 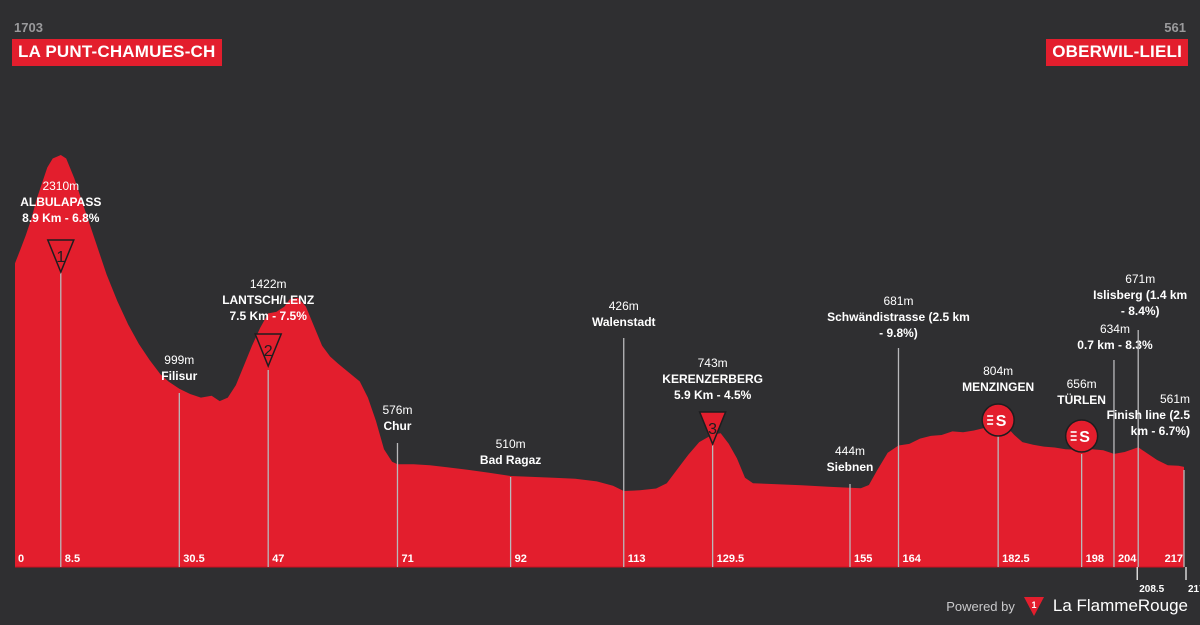 I want to click on point-label-line: 0.7 km - 8.3%, so click(x=1115, y=345).